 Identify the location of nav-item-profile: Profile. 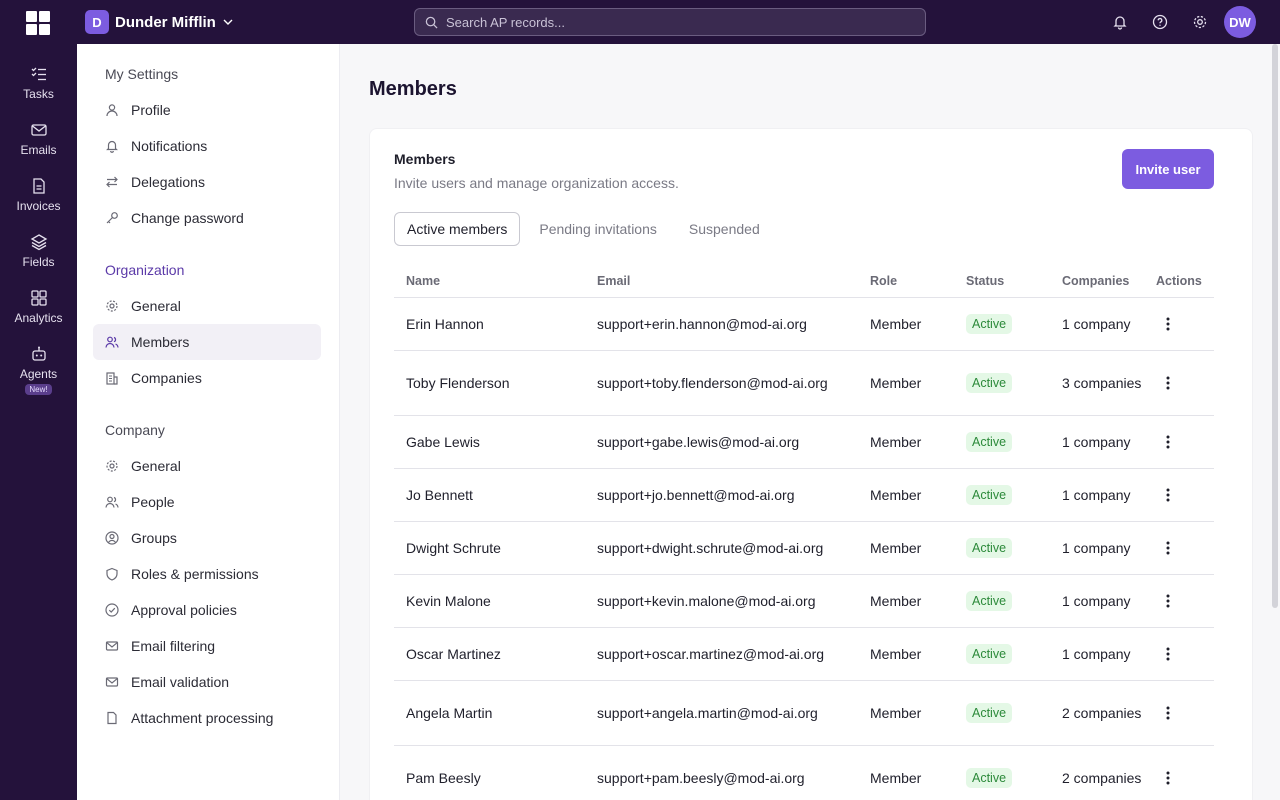
(207, 110).